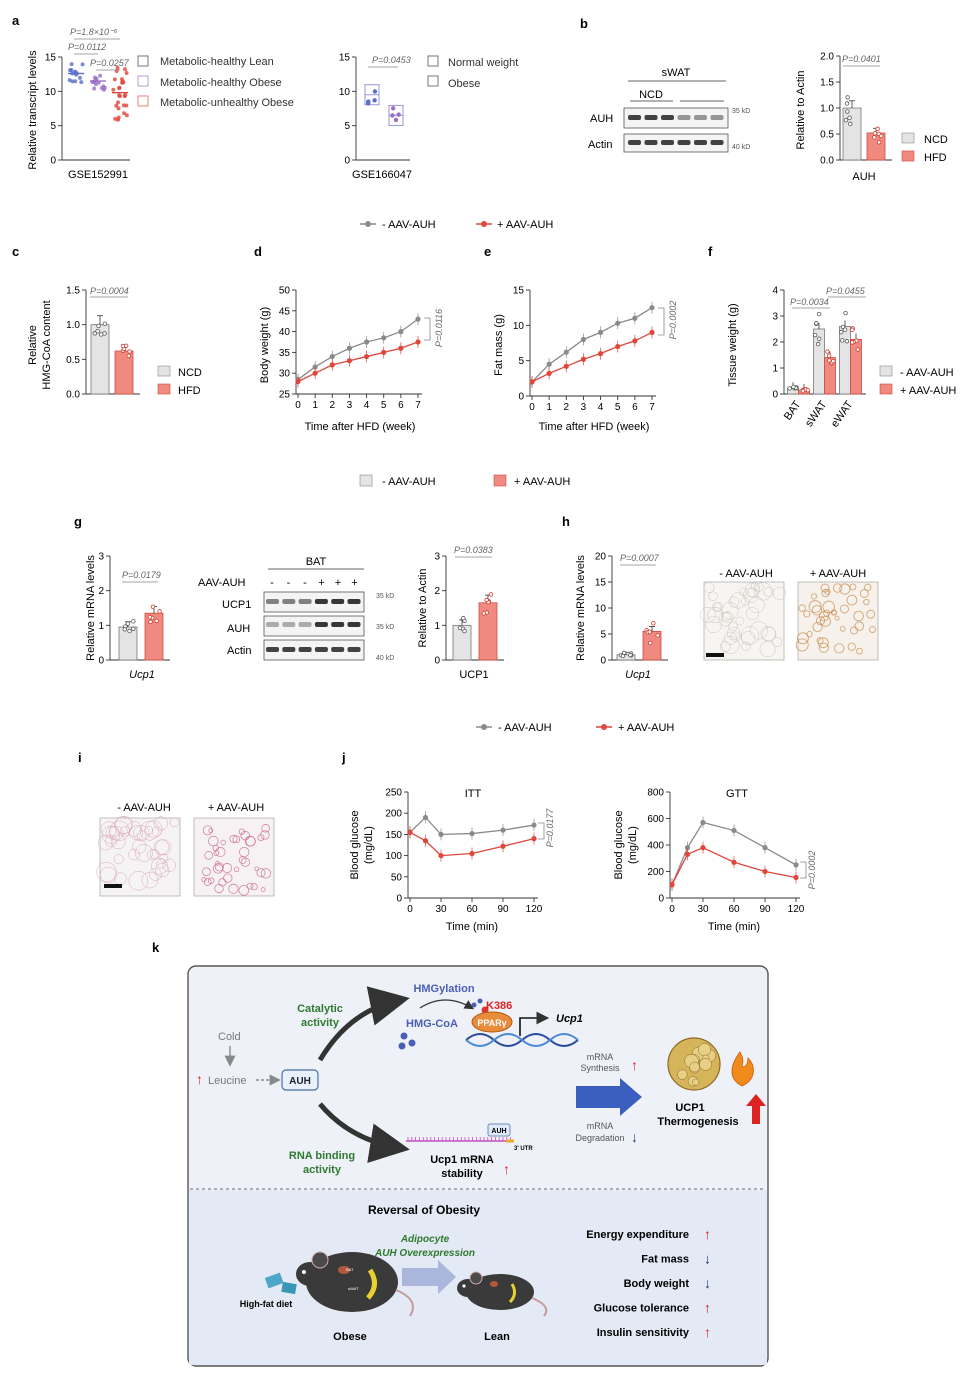 The height and width of the screenshot is (1374, 967). What do you see at coordinates (367, 405) in the screenshot?
I see `d-x-tick-label: 4` at bounding box center [367, 405].